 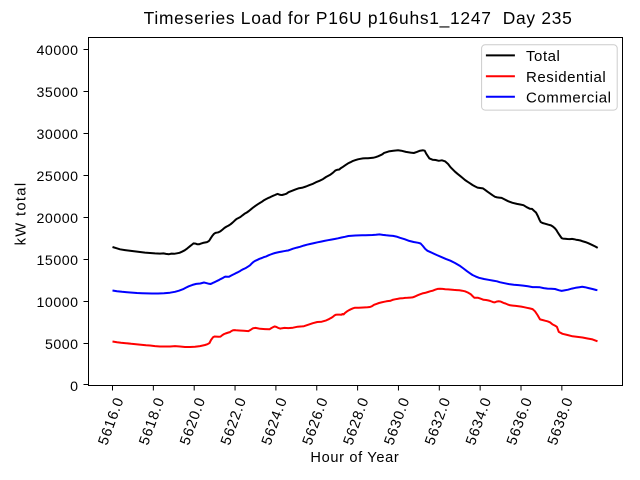 What do you see at coordinates (543, 56) in the screenshot?
I see `svg-text: Total` at bounding box center [543, 56].